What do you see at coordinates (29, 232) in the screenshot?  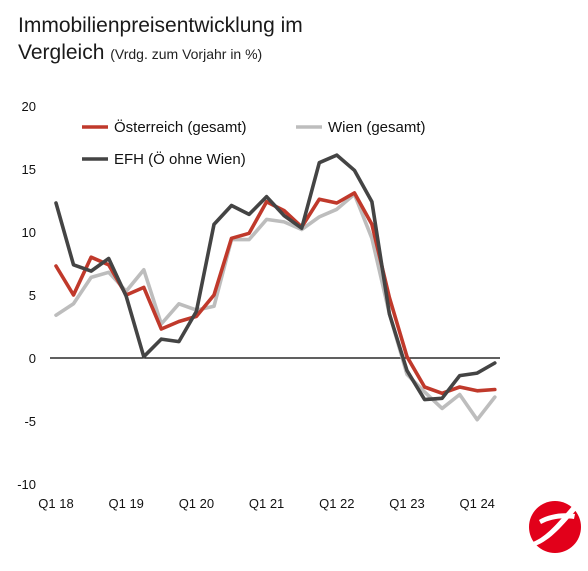 I see `y-tick-label: 10` at bounding box center [29, 232].